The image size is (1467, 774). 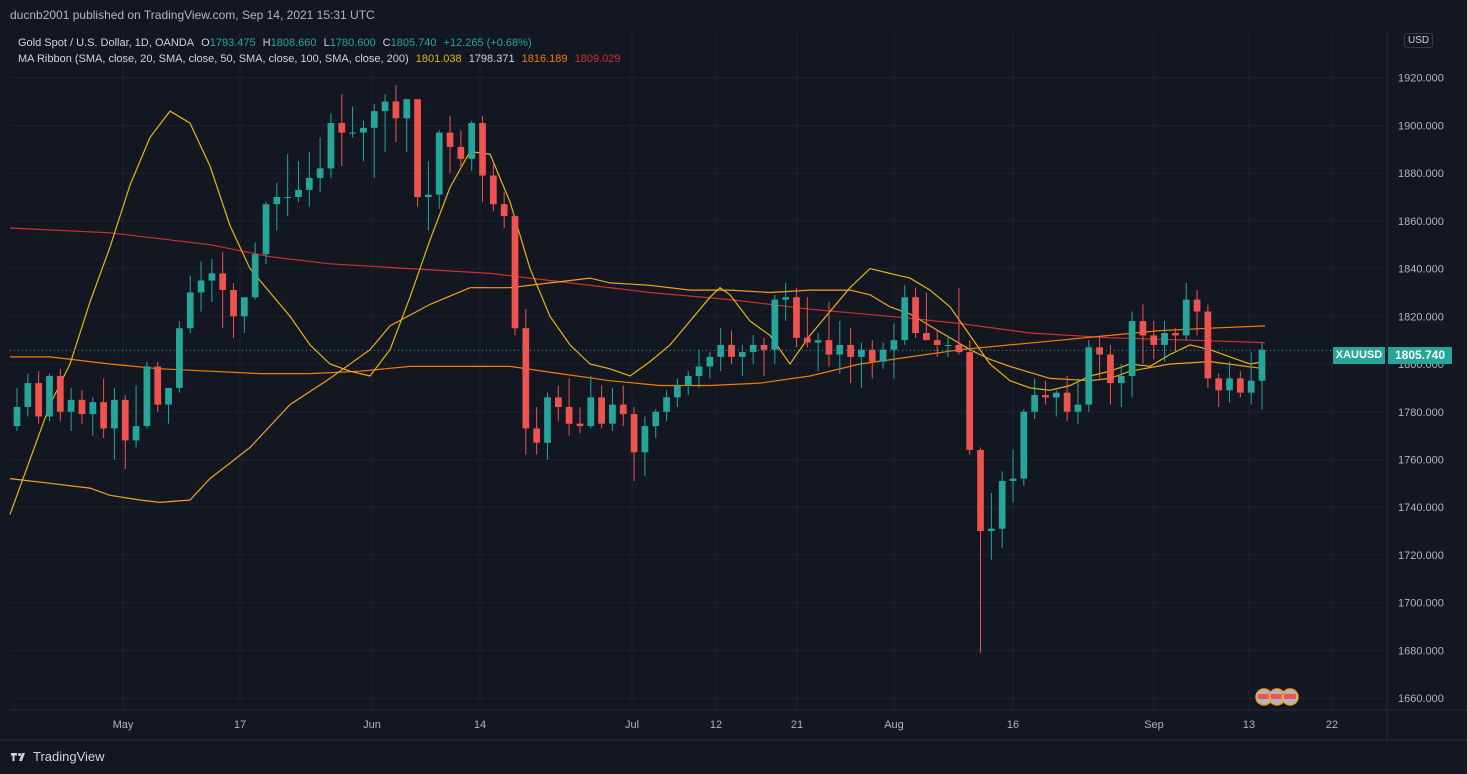 What do you see at coordinates (1421, 508) in the screenshot?
I see `y-tick-label: 1740.000` at bounding box center [1421, 508].